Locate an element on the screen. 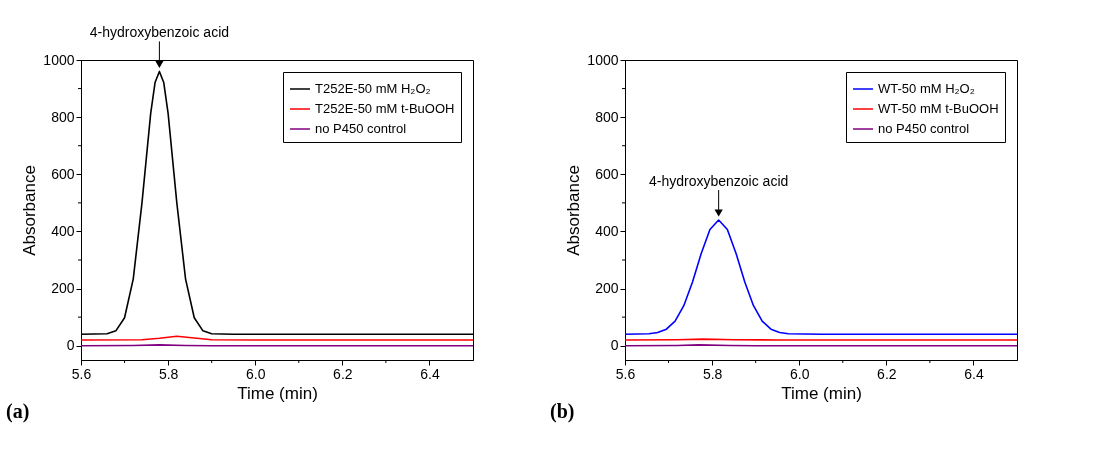  legend-label: T252E-50 mM t-BuOOH is located at coordinates (385, 108).